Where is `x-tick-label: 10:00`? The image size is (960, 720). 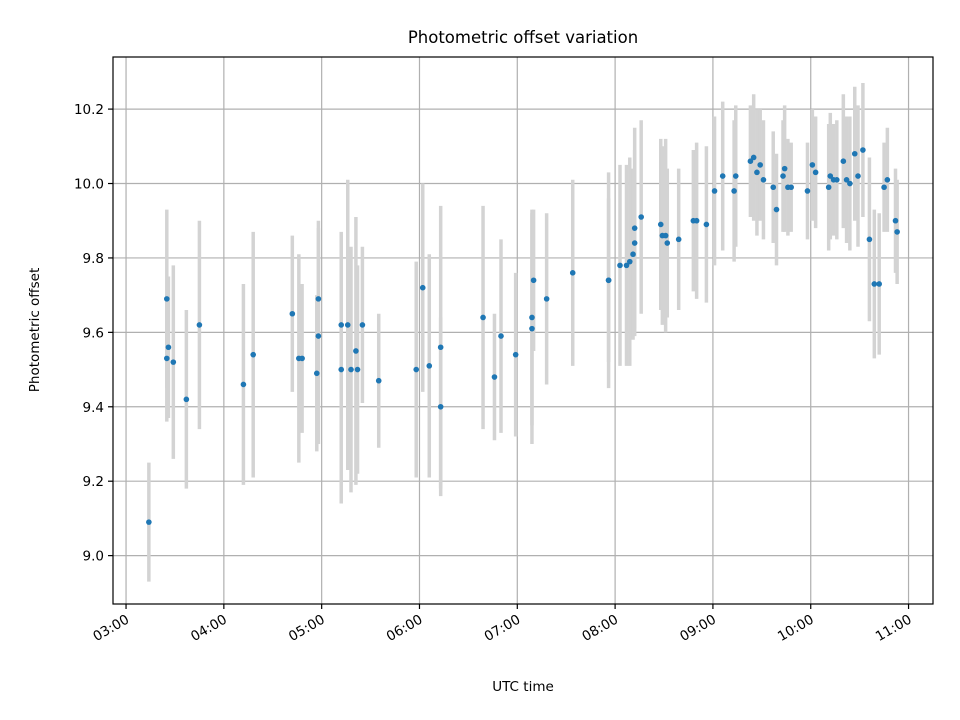 x-tick-label: 10:00 is located at coordinates (796, 628).